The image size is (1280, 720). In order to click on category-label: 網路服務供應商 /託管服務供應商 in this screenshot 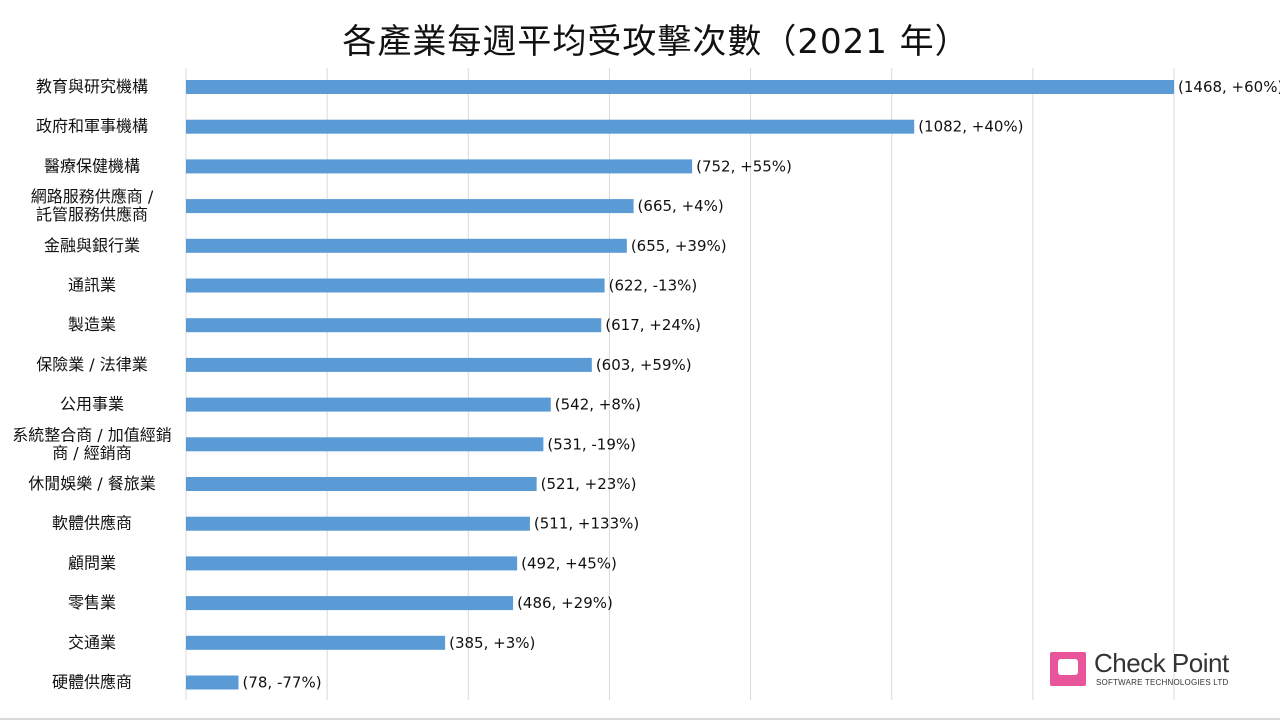, I will do `click(92, 205)`.